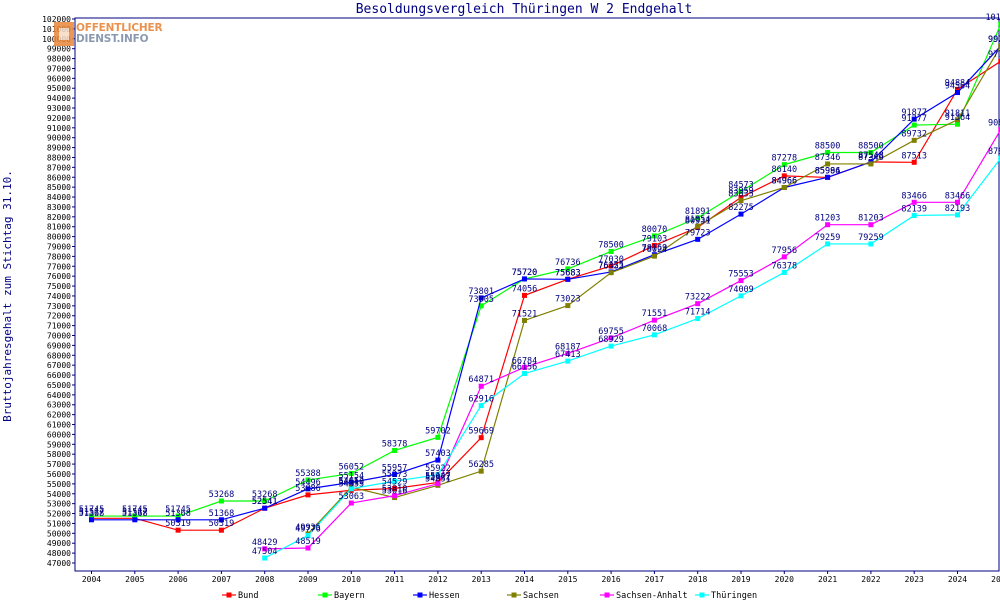 The image size is (1000, 600). I want to click on legend-label-bund: Bund, so click(248, 595).